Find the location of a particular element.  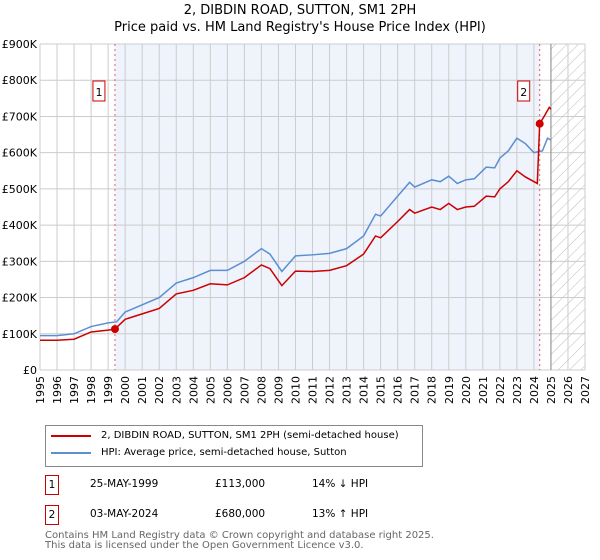

x-tick-label: 2015 is located at coordinates (381, 390).